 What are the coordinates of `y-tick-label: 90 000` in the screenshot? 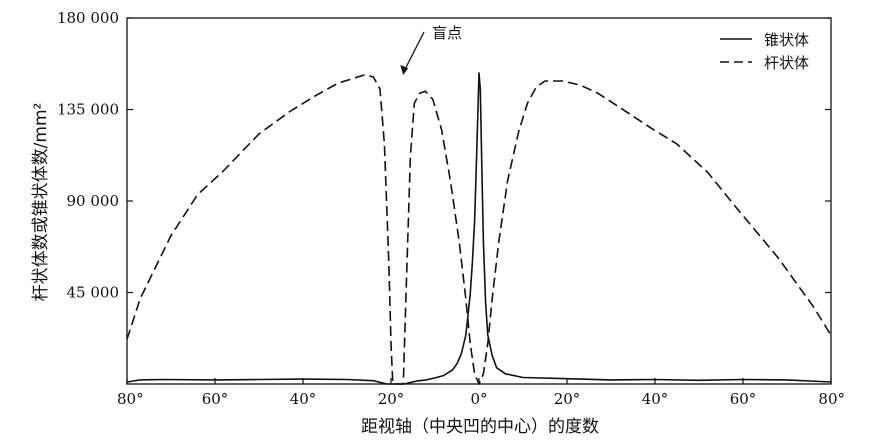 It's located at (93, 201).